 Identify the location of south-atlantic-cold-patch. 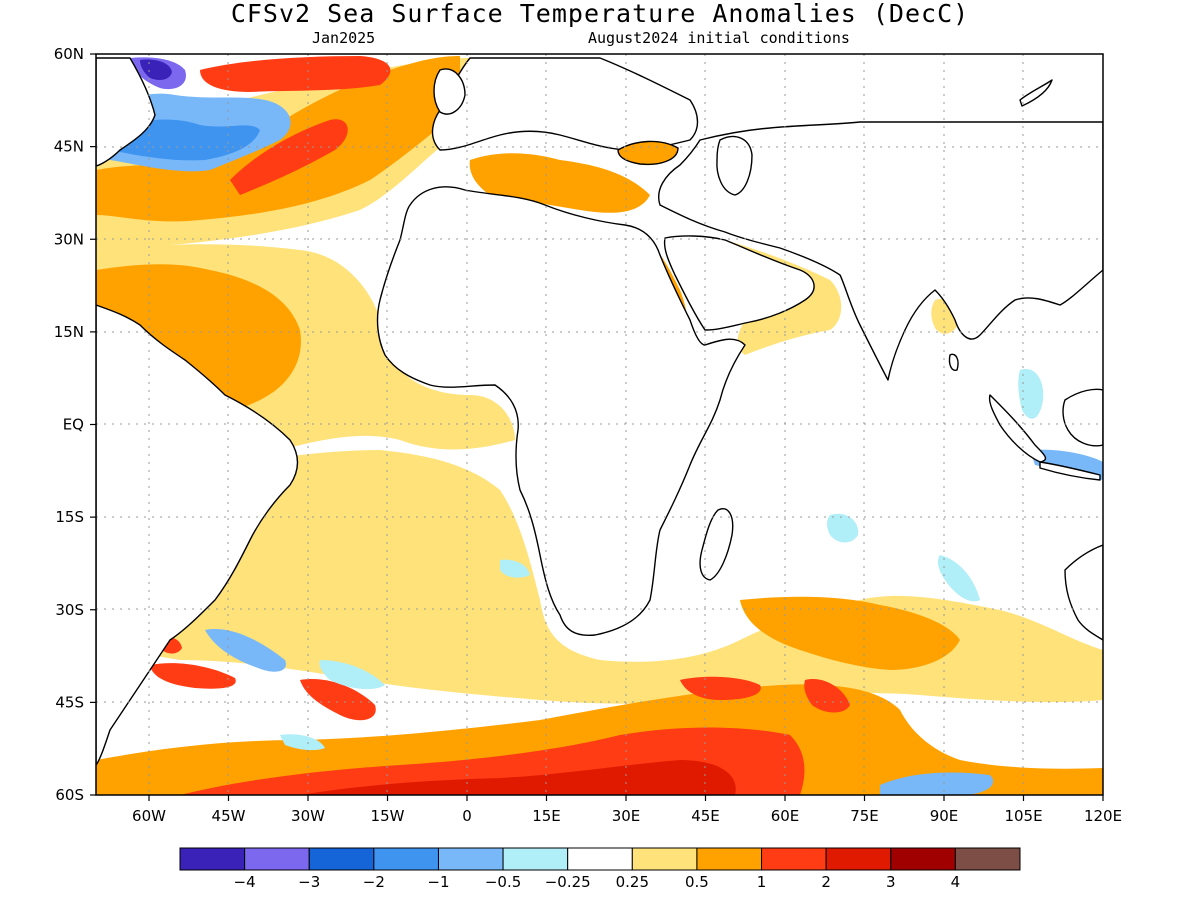
(245, 650).